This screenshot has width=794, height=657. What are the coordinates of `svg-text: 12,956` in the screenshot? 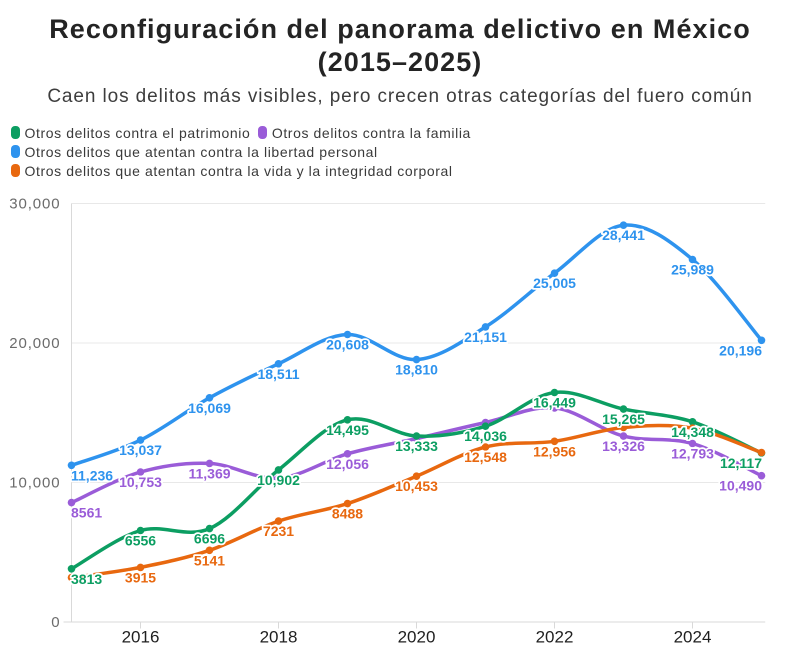 It's located at (554, 451).